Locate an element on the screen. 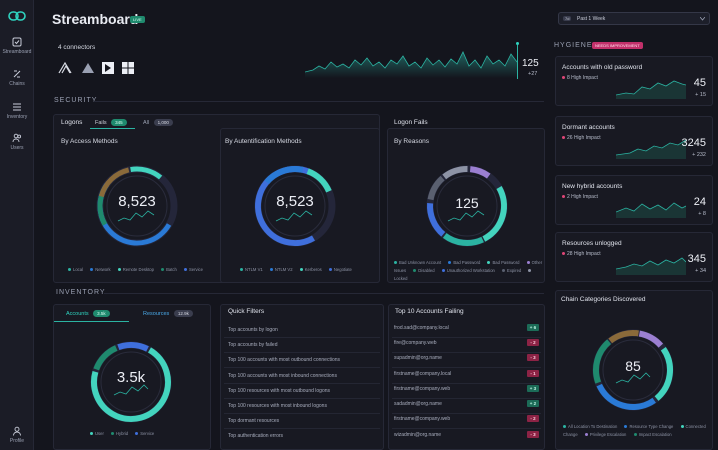 The height and width of the screenshot is (450, 718). table-row: sadadmin@org.name + 2 is located at coordinates (466, 406).